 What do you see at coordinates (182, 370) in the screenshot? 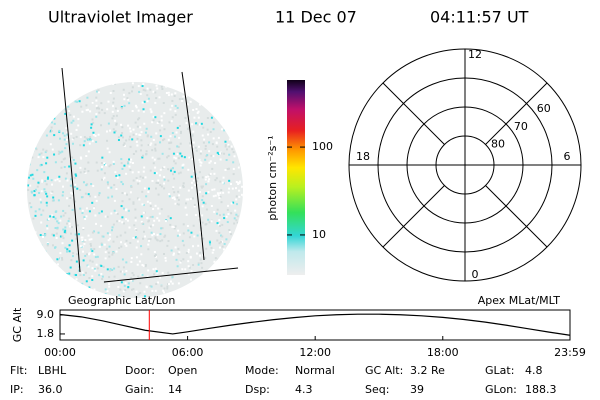
I see `field-value: Open` at bounding box center [182, 370].